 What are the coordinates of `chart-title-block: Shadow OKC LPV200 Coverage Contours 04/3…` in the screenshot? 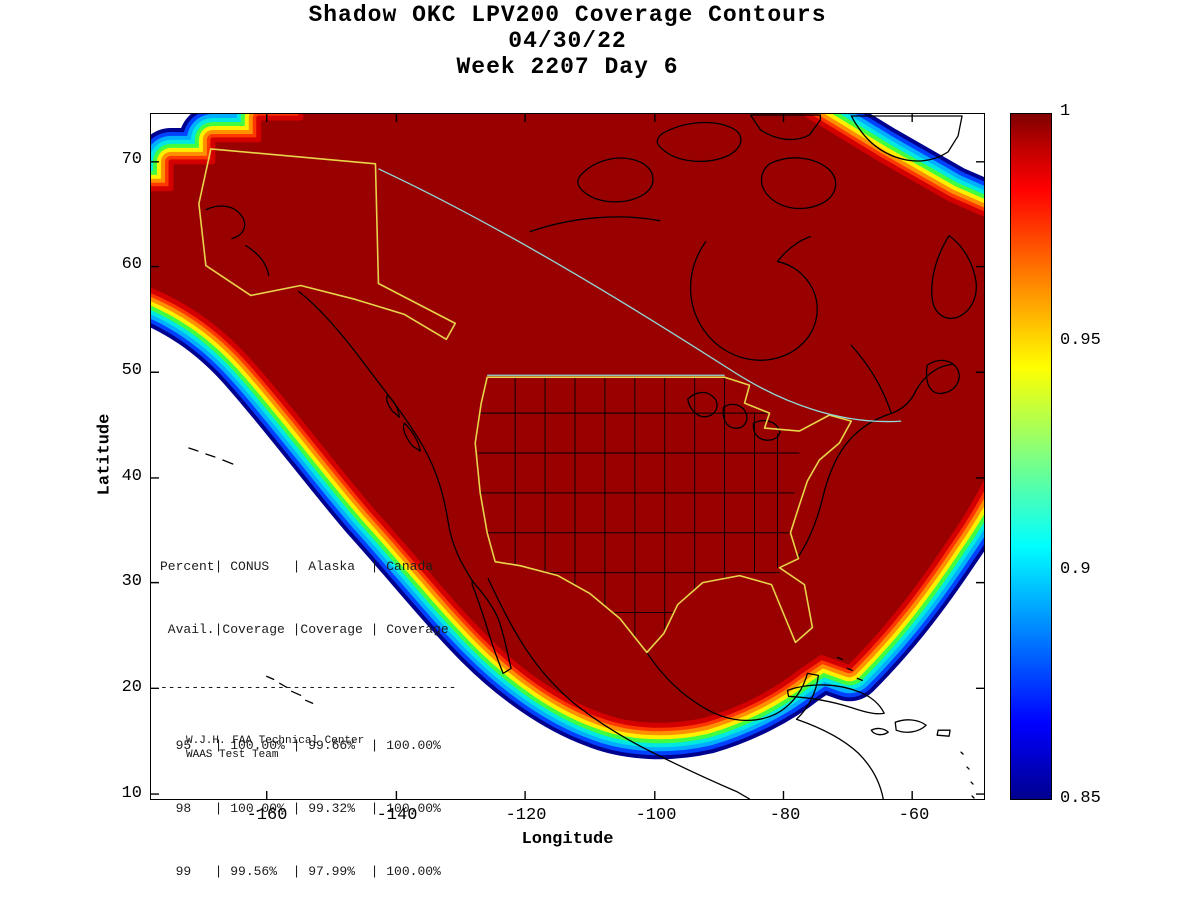 It's located at (567, 41).